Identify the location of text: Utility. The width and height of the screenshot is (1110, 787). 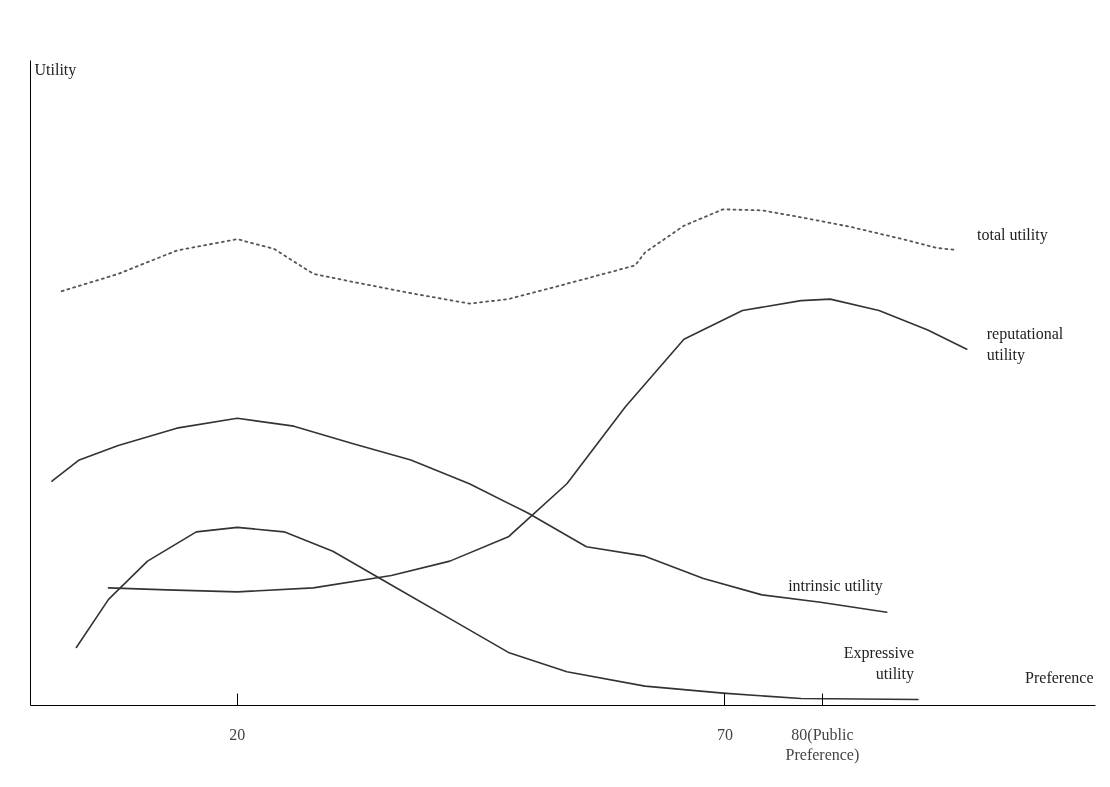
(55, 69).